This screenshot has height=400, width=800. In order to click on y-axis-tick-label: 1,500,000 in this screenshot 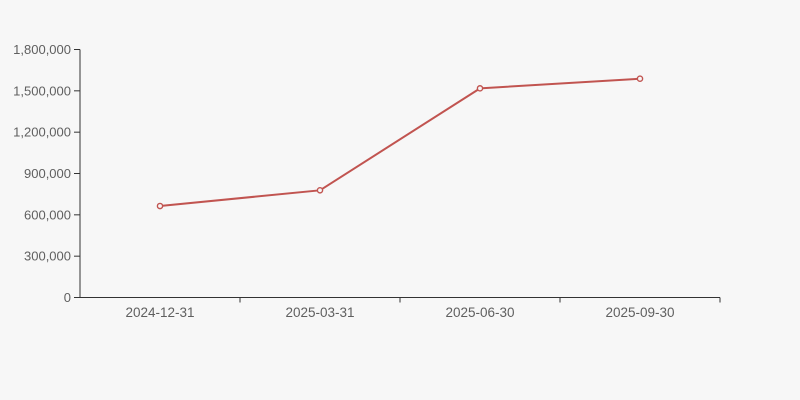, I will do `click(42, 90)`.